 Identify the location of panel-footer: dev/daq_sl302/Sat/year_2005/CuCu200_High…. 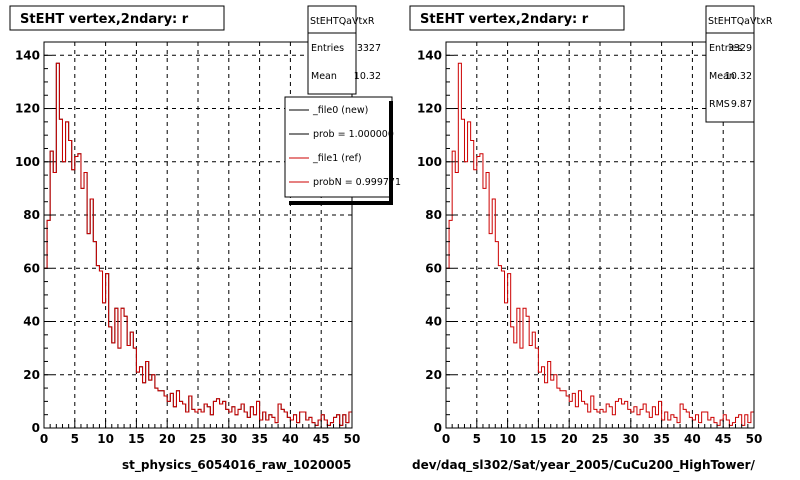
(584, 465).